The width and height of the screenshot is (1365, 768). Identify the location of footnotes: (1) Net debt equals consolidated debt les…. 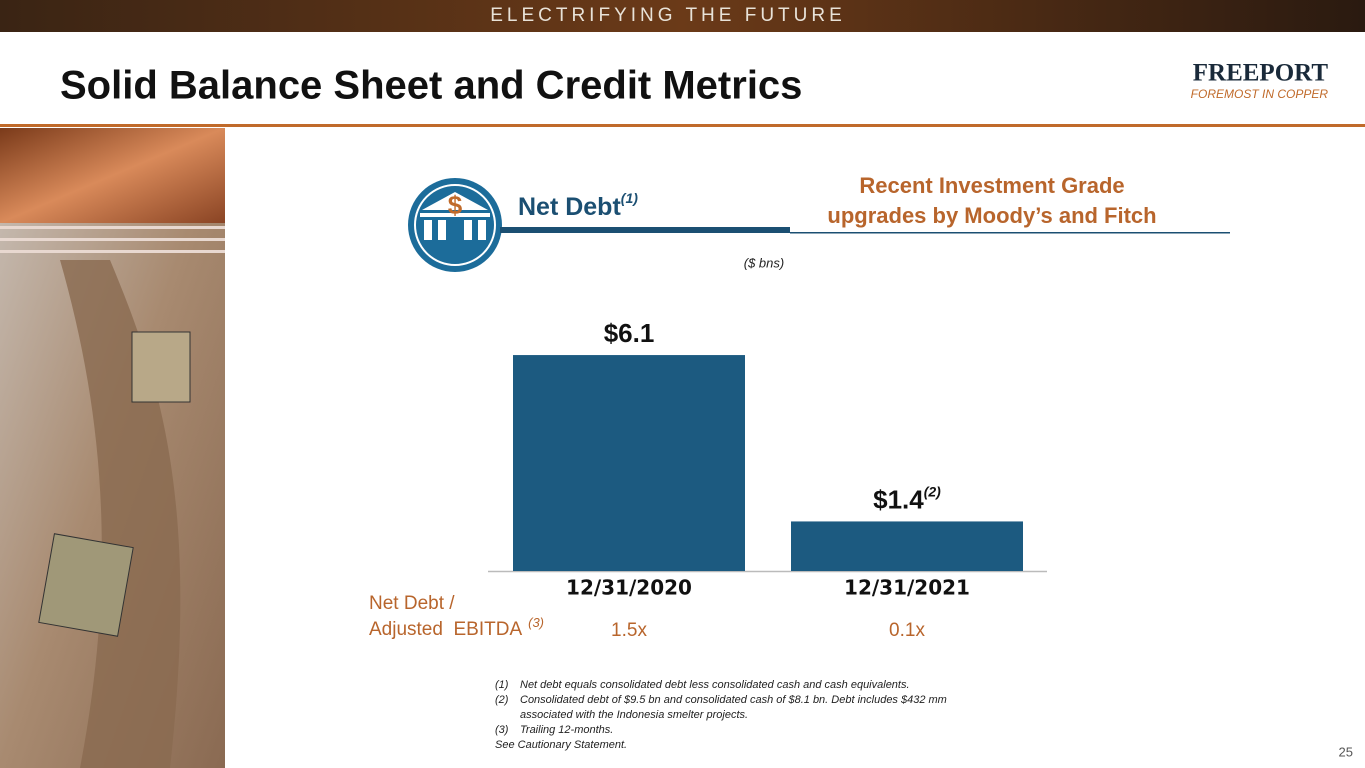
(721, 715).